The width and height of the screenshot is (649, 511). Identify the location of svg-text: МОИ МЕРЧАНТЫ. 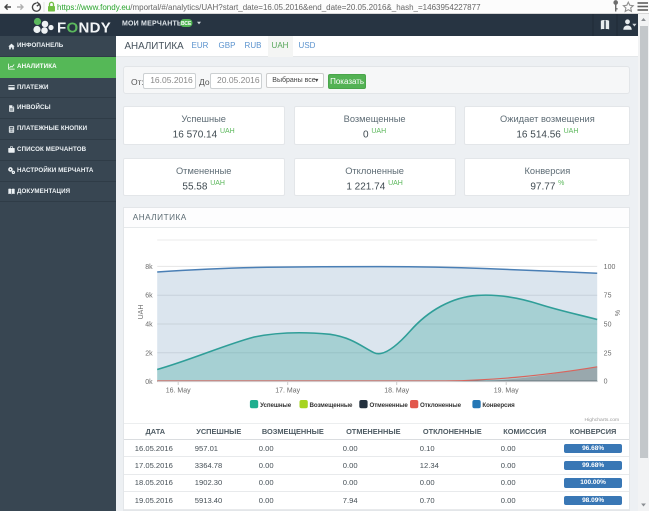
(153, 24).